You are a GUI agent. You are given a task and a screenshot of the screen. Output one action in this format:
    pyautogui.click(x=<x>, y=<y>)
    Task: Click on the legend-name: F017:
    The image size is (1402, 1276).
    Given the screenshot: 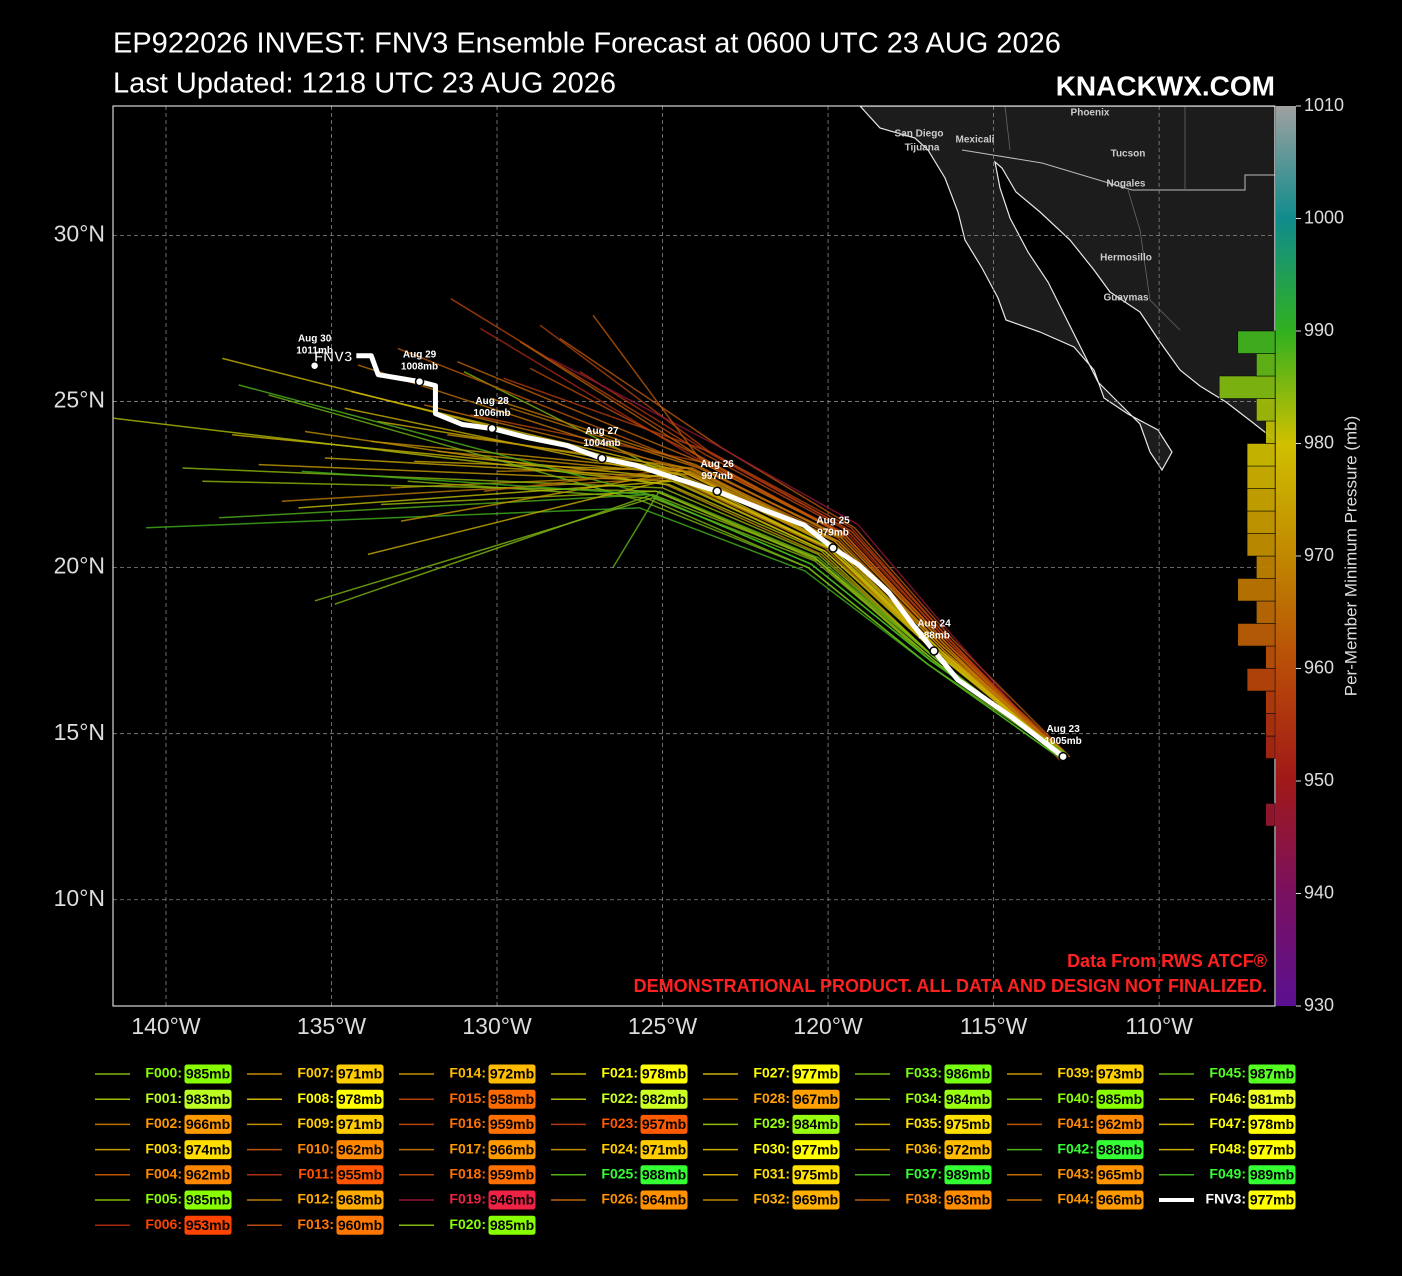 What is the action you would take?
    pyautogui.click(x=467, y=1148)
    